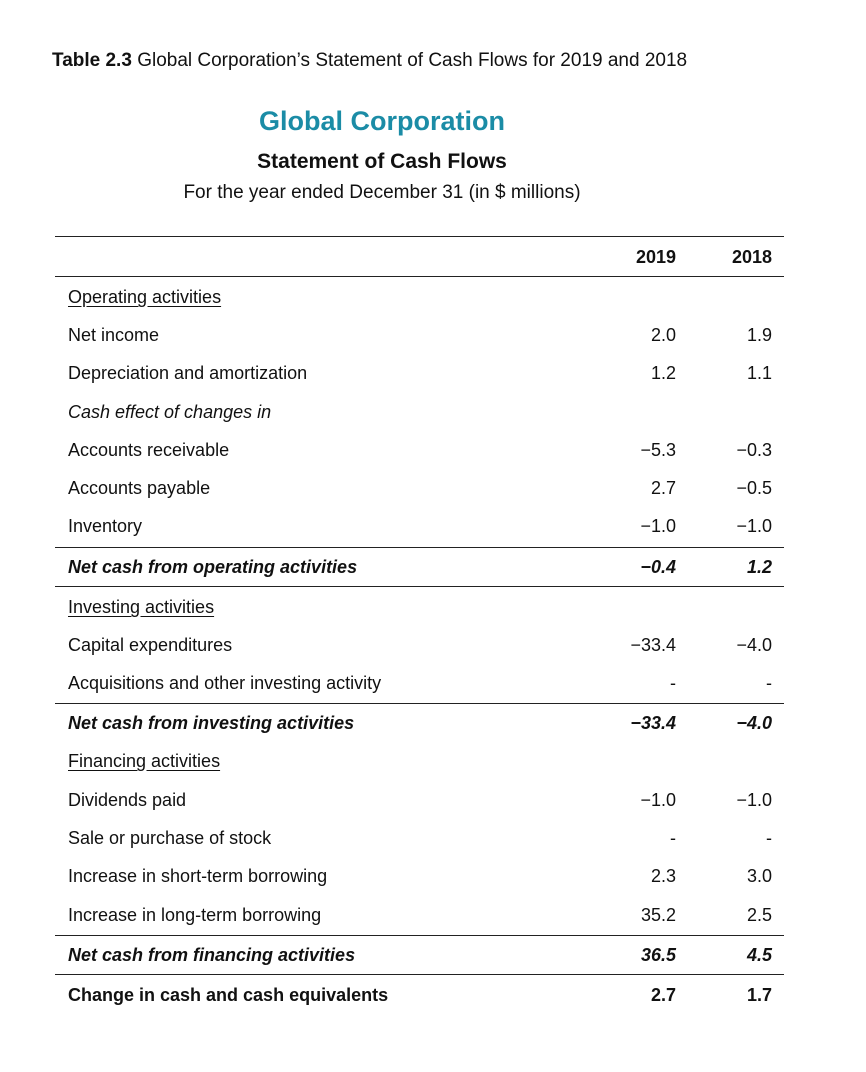 This screenshot has width=866, height=1072. I want to click on table-row: Dividends paid −1.0 −1.0, so click(419, 800).